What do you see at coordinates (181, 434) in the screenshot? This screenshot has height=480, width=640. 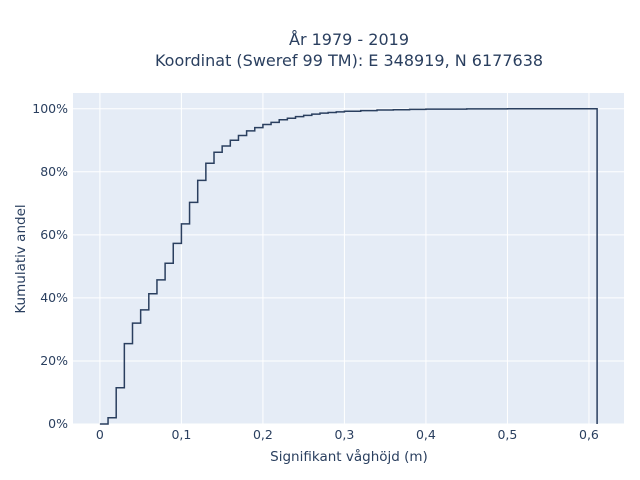 I see `x-tick-label: 0,1` at bounding box center [181, 434].